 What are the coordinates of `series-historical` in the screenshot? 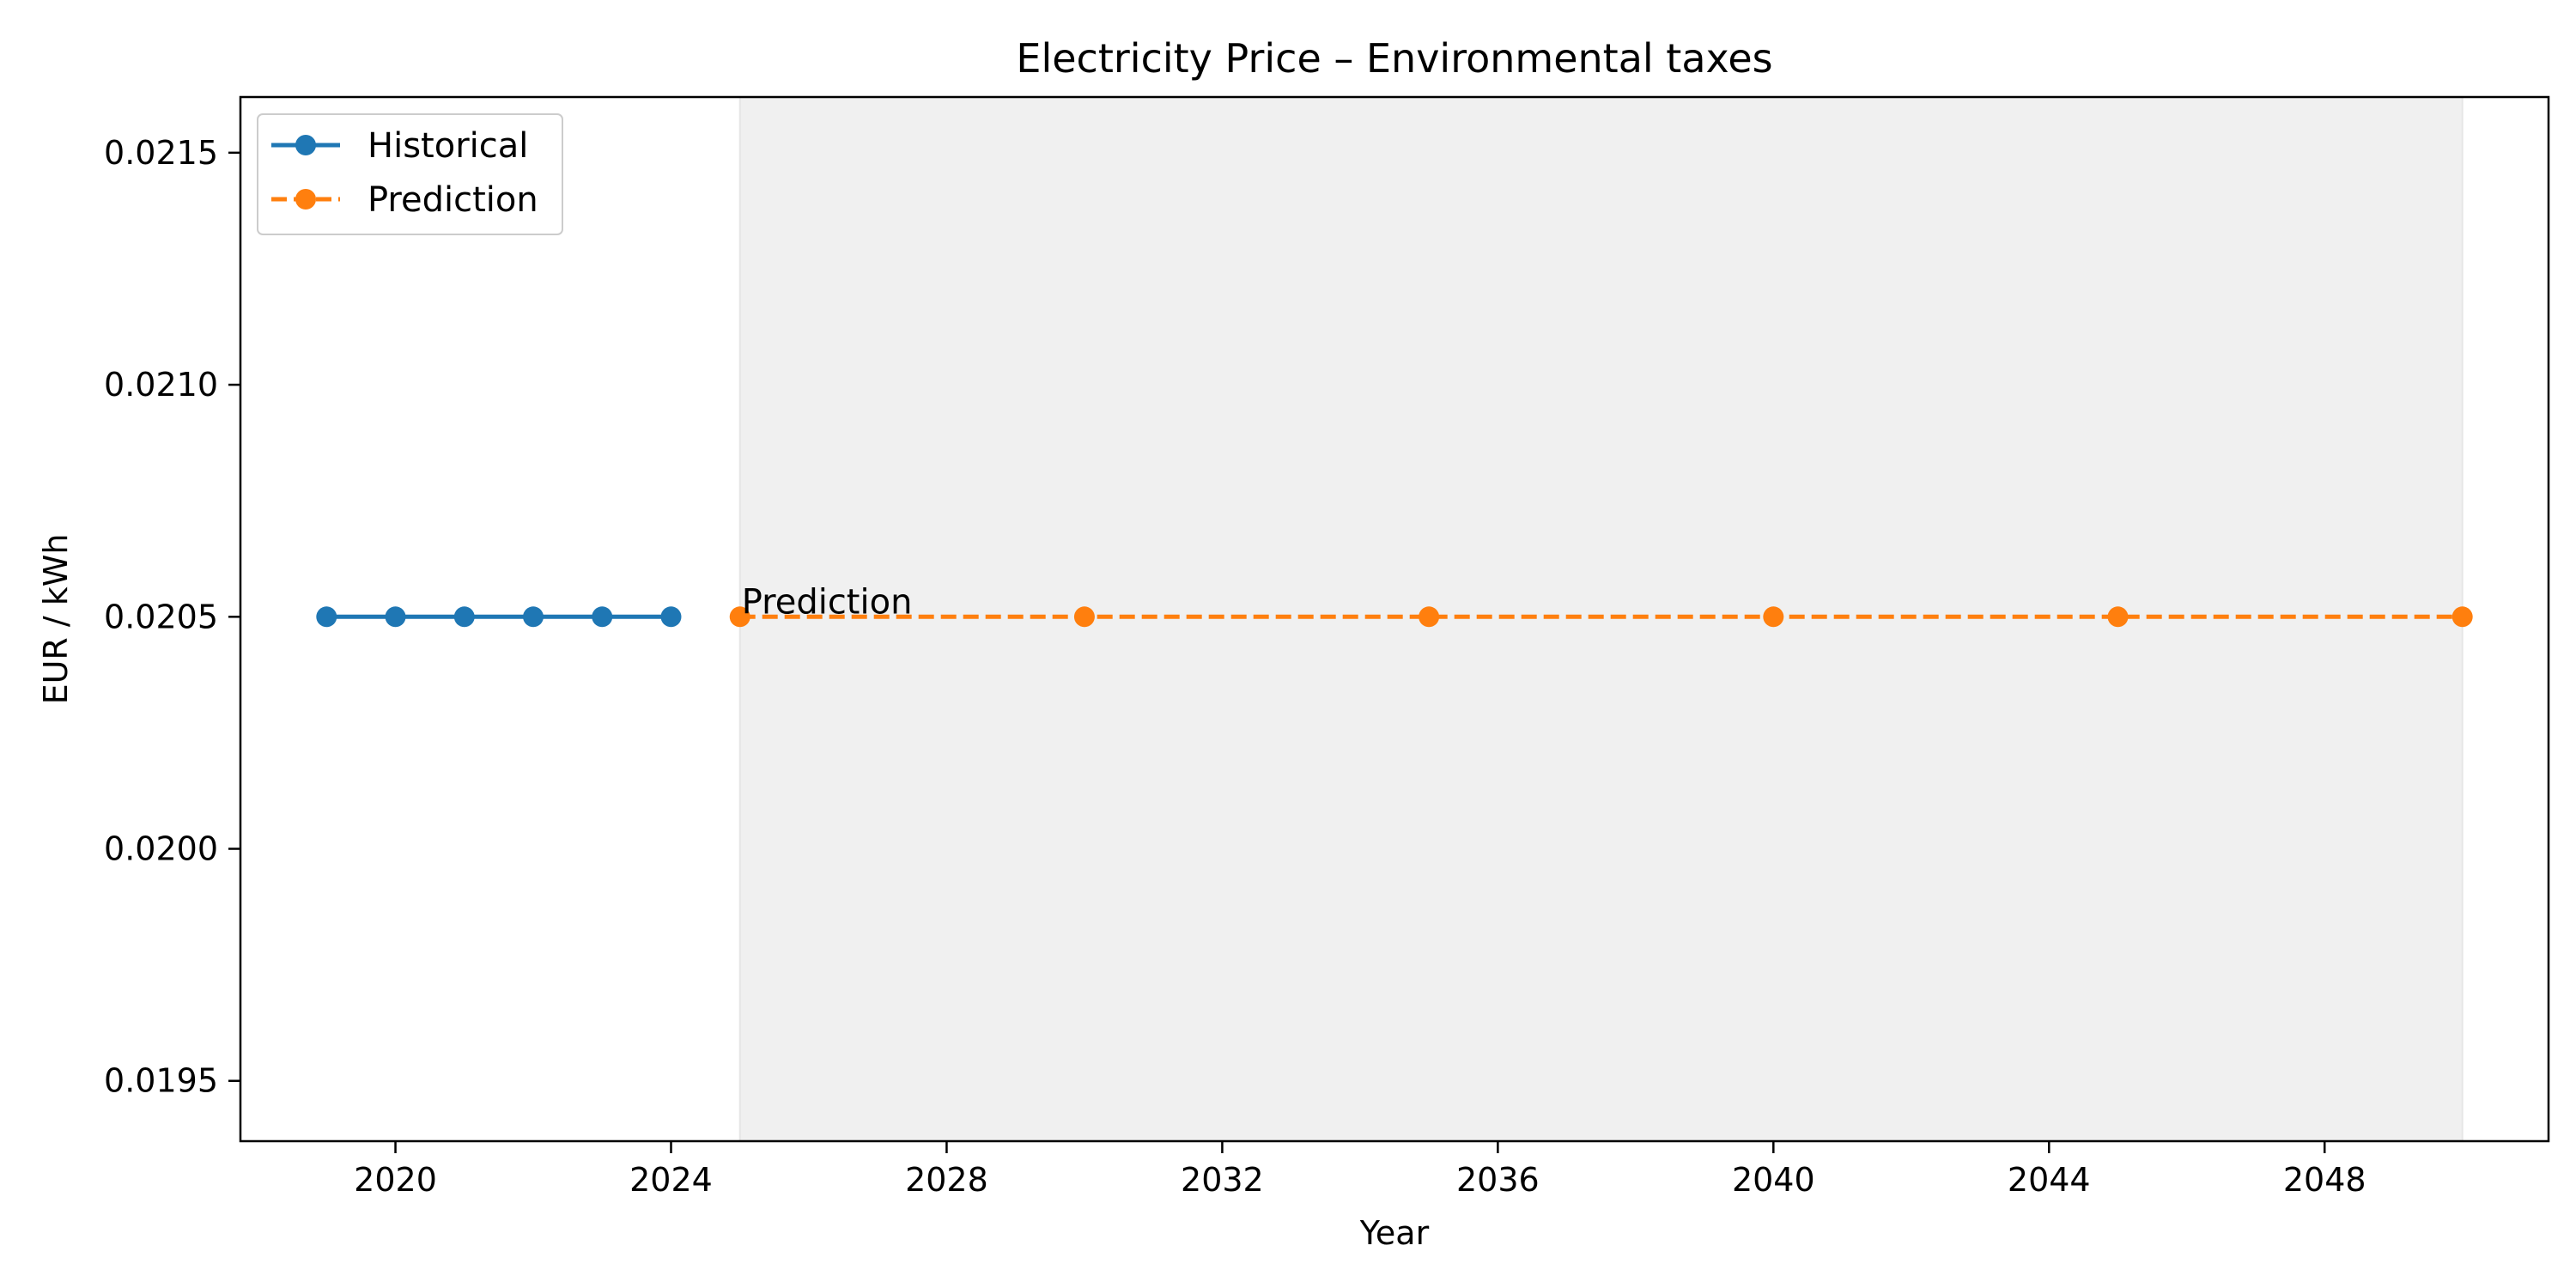 It's located at (499, 617).